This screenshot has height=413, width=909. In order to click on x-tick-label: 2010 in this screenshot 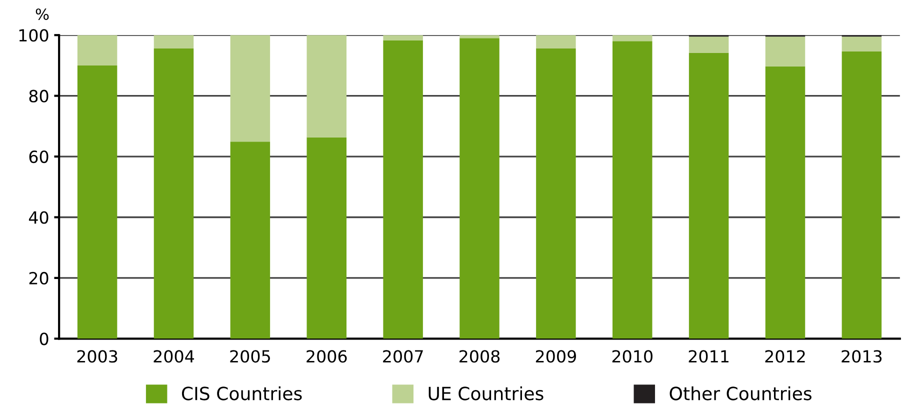, I will do `click(632, 356)`.